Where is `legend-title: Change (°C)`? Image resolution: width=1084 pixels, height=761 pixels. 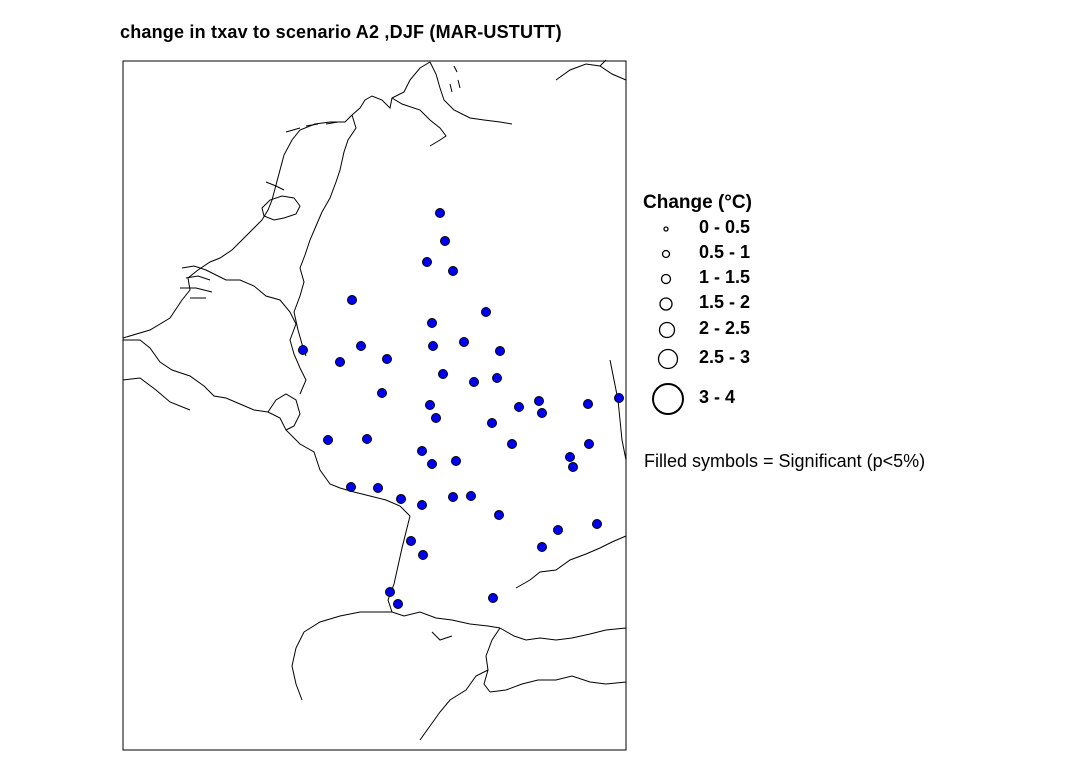 legend-title: Change (°C) is located at coordinates (697, 202).